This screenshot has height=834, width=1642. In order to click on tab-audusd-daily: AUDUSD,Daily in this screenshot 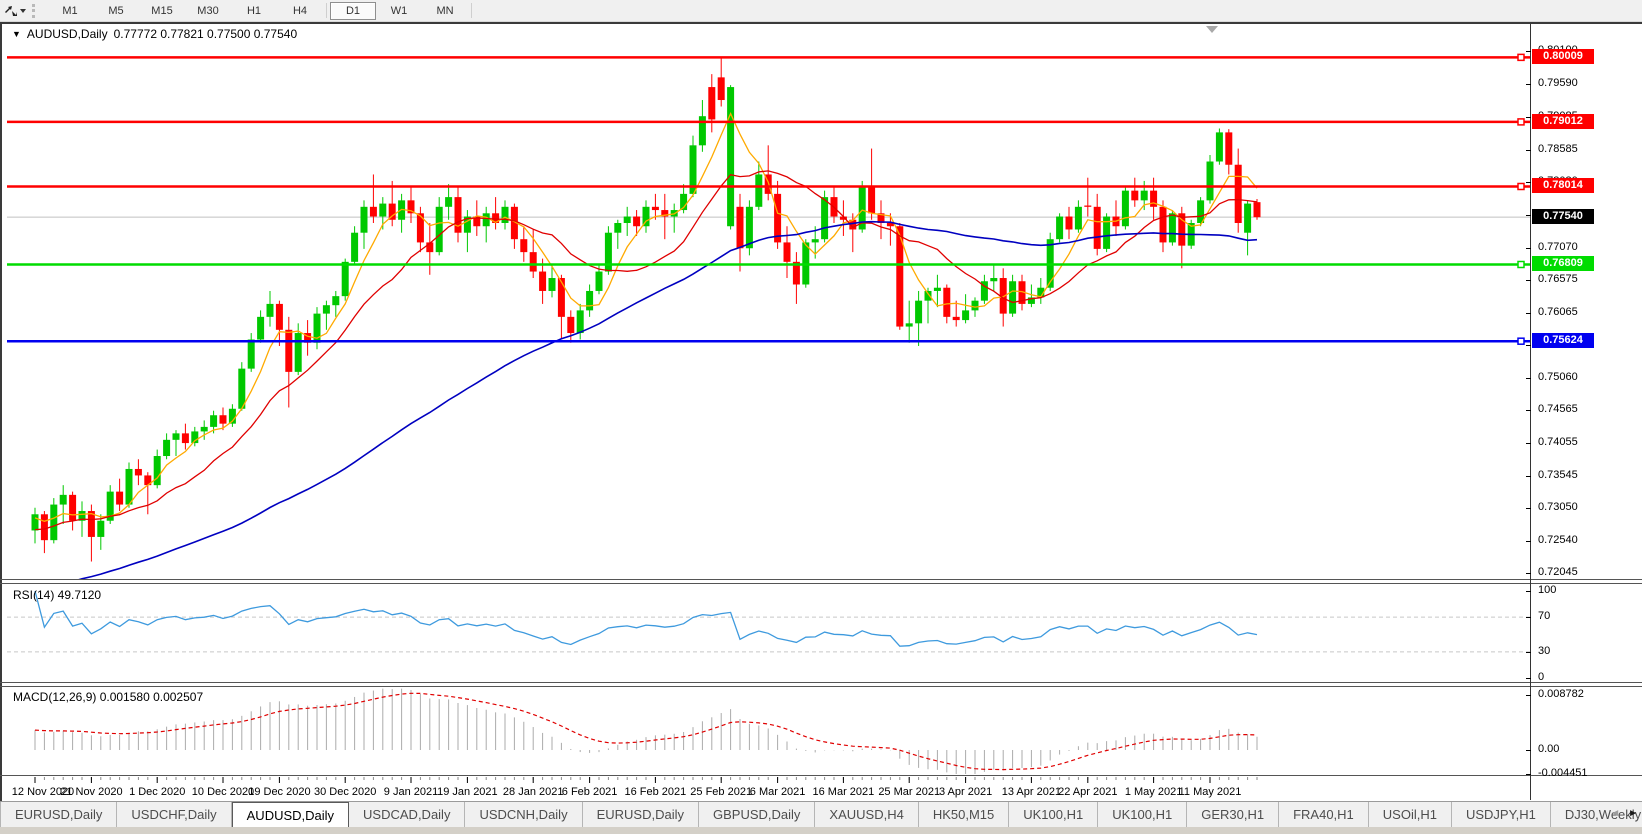, I will do `click(290, 814)`.